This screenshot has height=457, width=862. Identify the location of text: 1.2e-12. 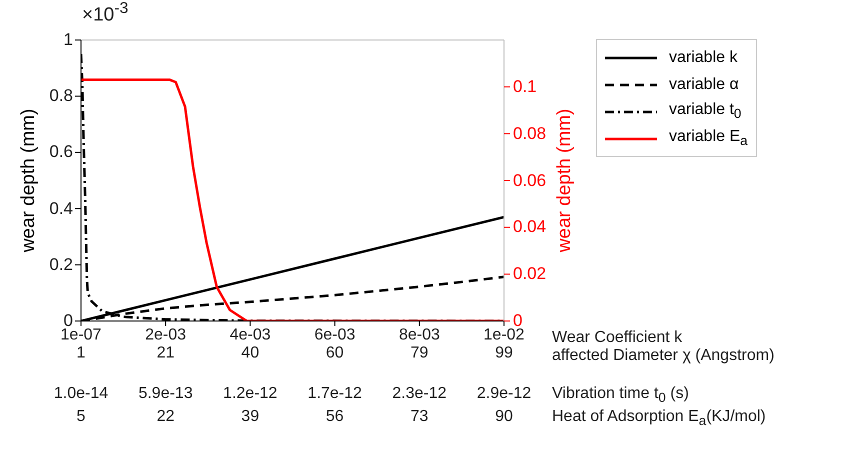
(250, 394).